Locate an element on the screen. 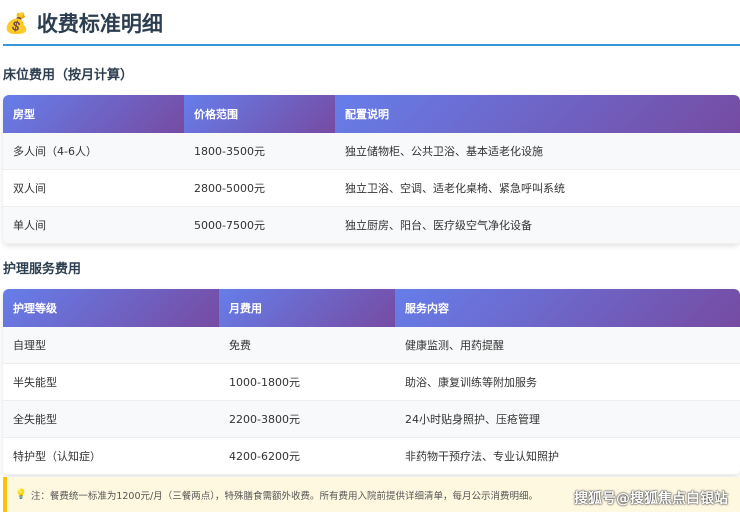  page-header: 💰 收费标准明细 is located at coordinates (83, 23).